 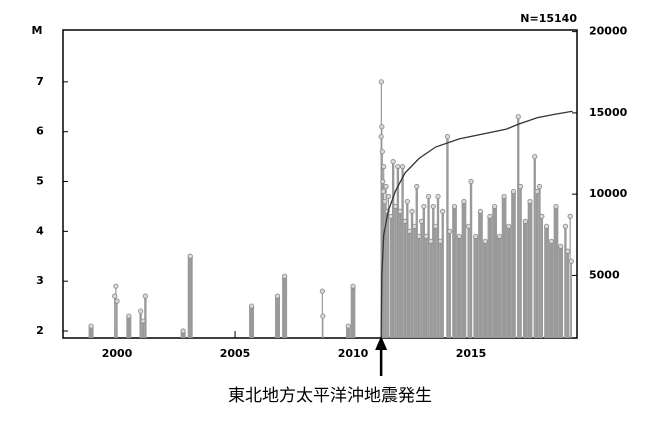 What do you see at coordinates (330, 396) in the screenshot?
I see `arrow-label: 東北地方太平洋沖地震発生` at bounding box center [330, 396].